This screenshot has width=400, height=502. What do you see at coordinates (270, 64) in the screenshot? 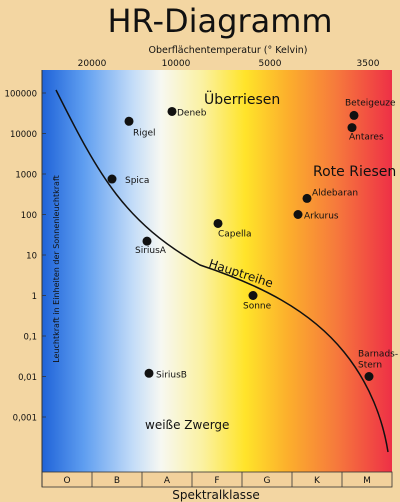
I see `temperature-tick-label: 5000` at bounding box center [270, 64].